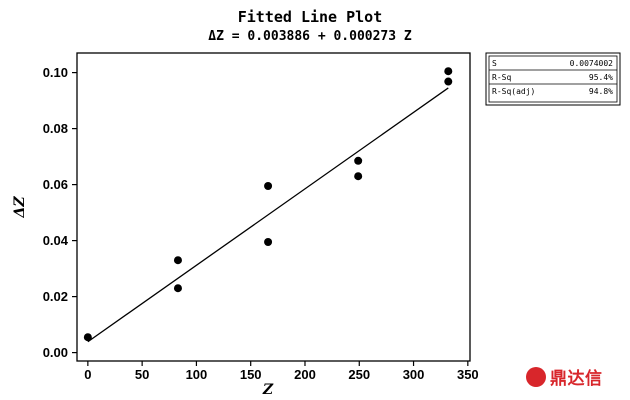 The image size is (630, 400). I want to click on x-tick-label: 50, so click(142, 374).